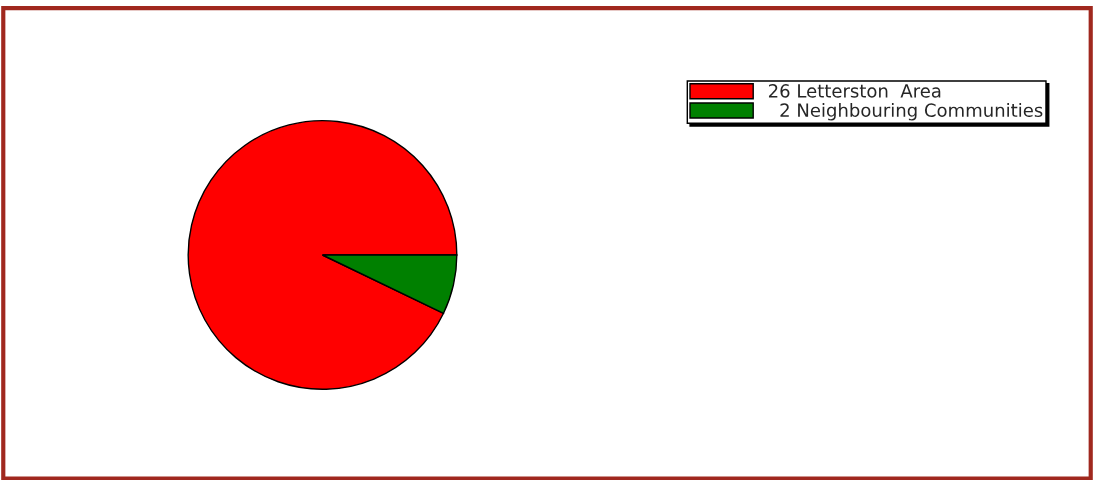 The width and height of the screenshot is (1094, 480). I want to click on legend-label: 2 Neighbouring Communities, so click(911, 112).